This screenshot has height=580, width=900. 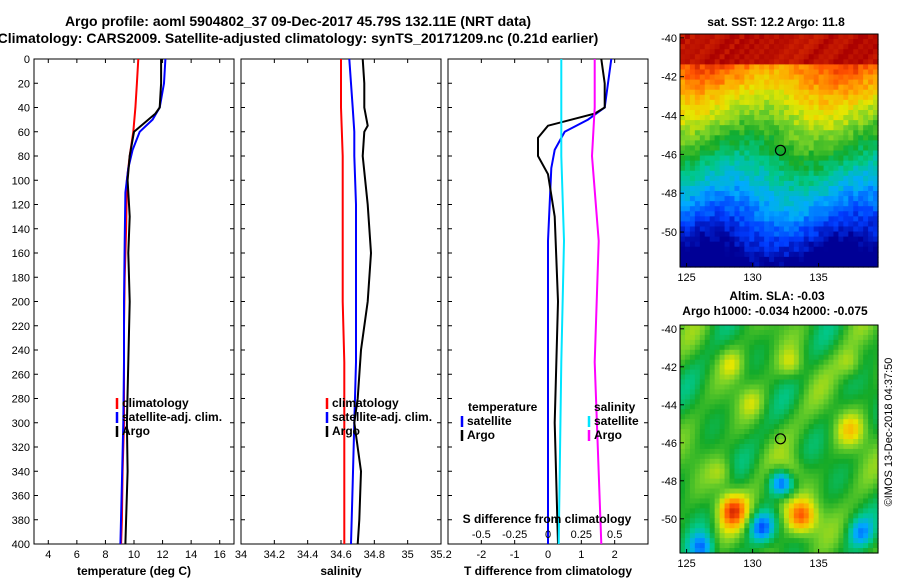 I want to click on depth-tick-label: 180, so click(x=21, y=278).